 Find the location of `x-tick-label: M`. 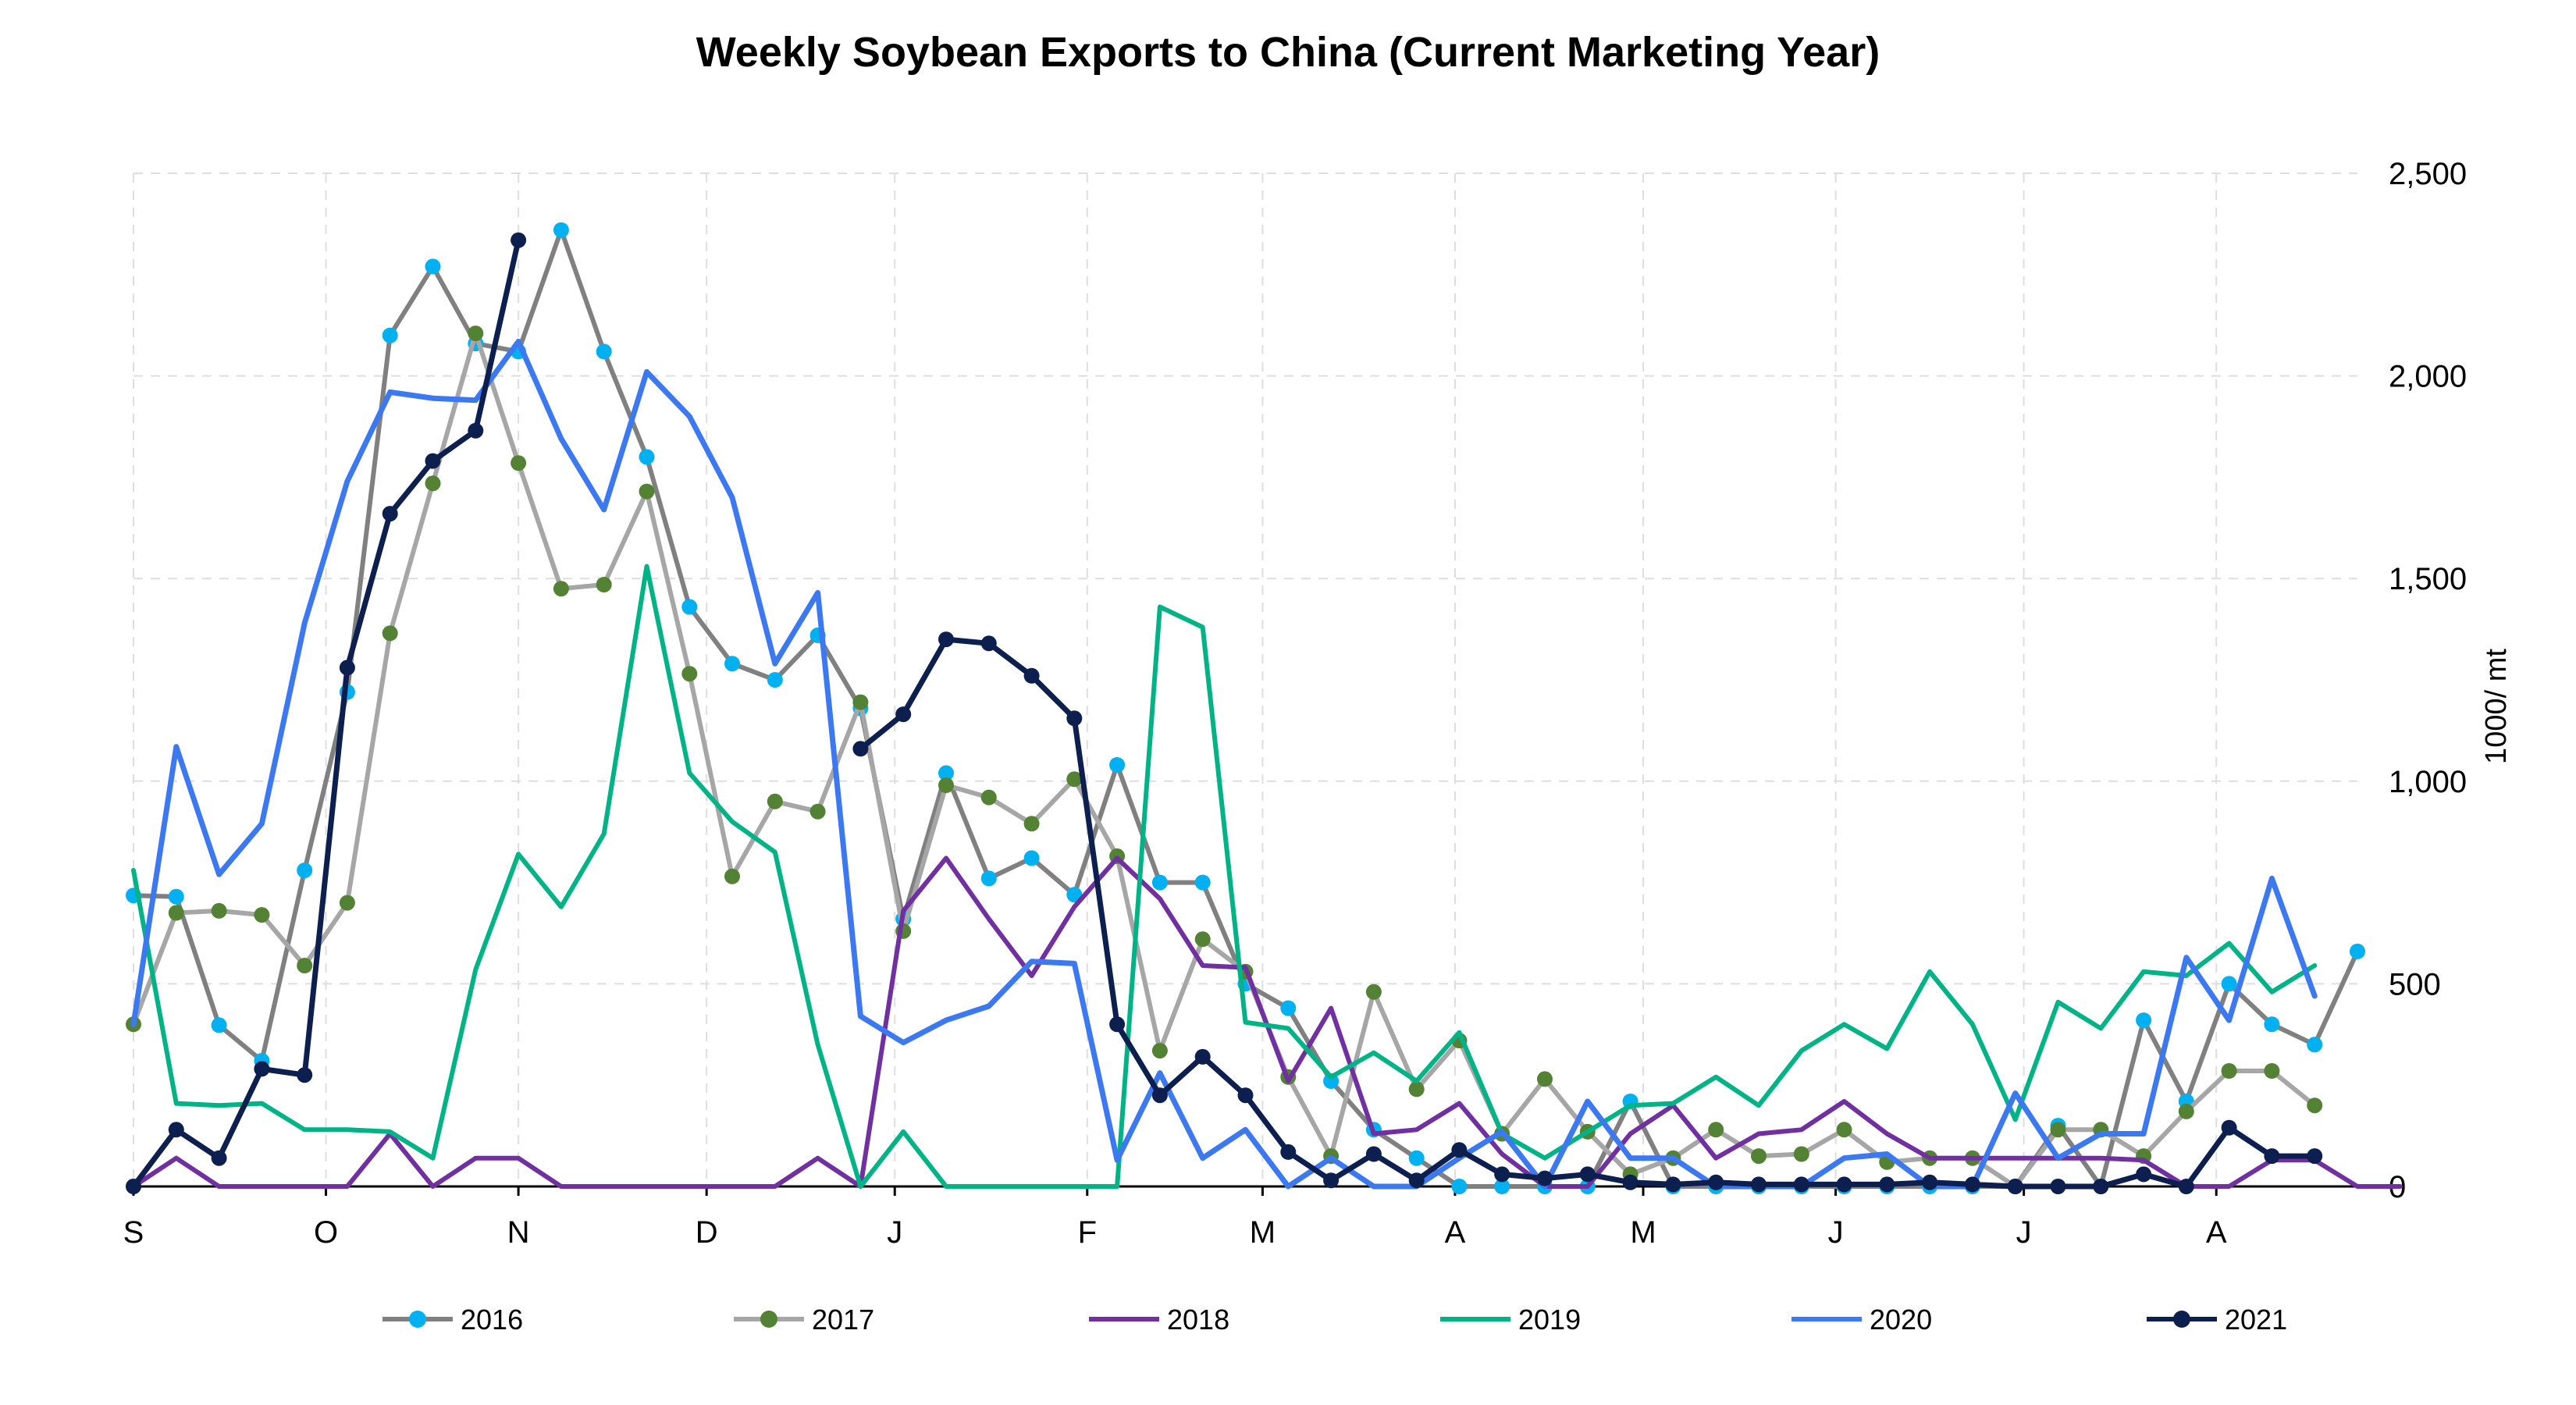

x-tick-label: M is located at coordinates (1263, 1232).